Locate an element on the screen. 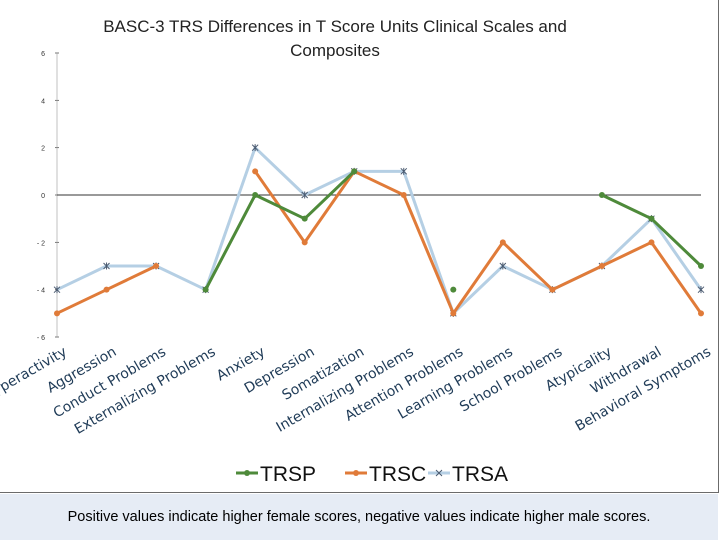 This screenshot has height=540, width=720. y-tick-label: 6 is located at coordinates (43, 54).